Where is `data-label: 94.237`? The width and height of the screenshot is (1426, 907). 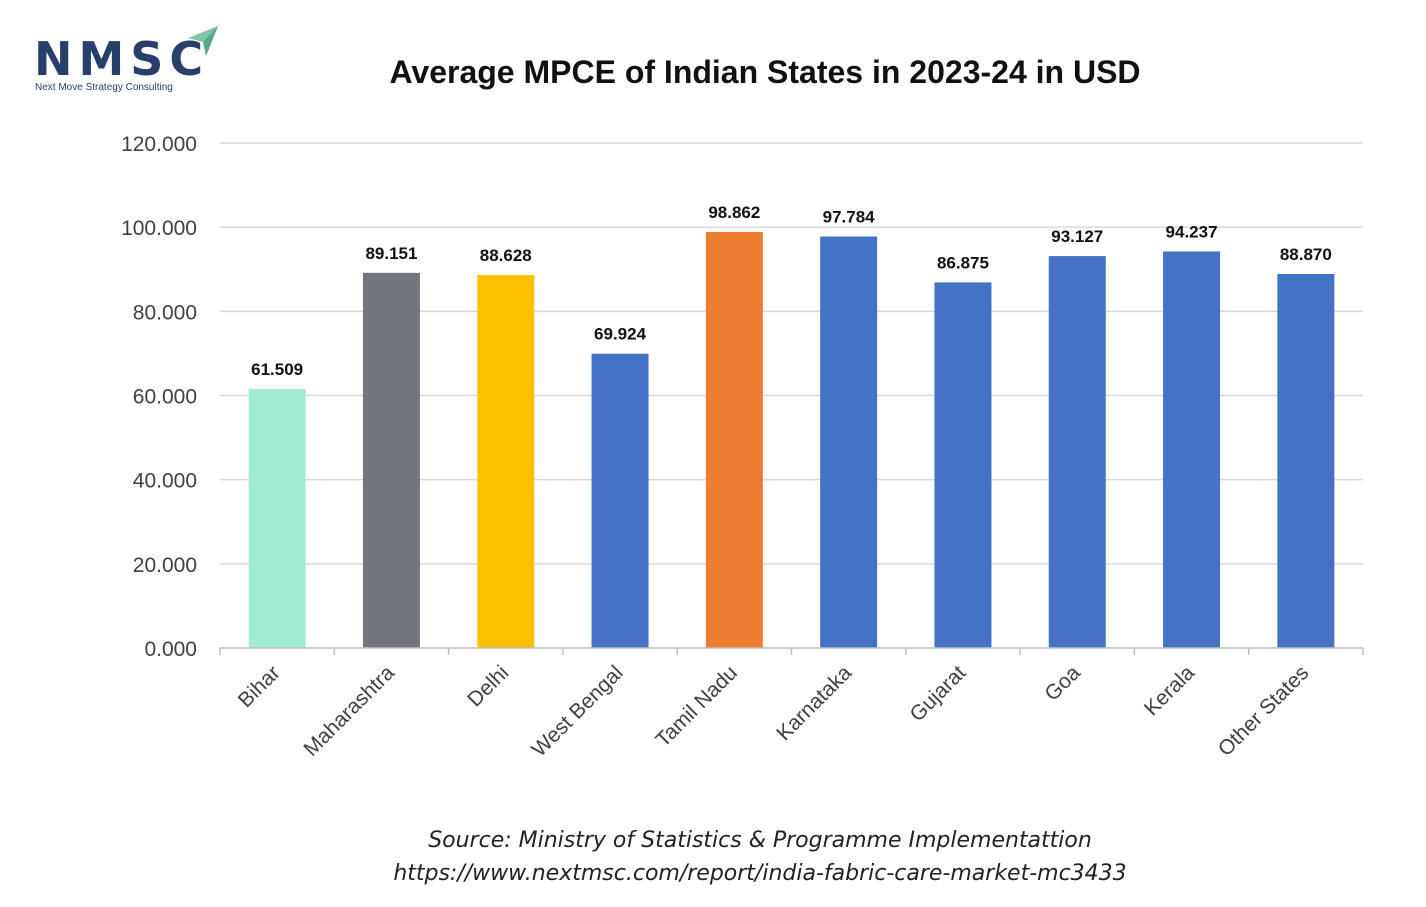
data-label: 94.237 is located at coordinates (1192, 231).